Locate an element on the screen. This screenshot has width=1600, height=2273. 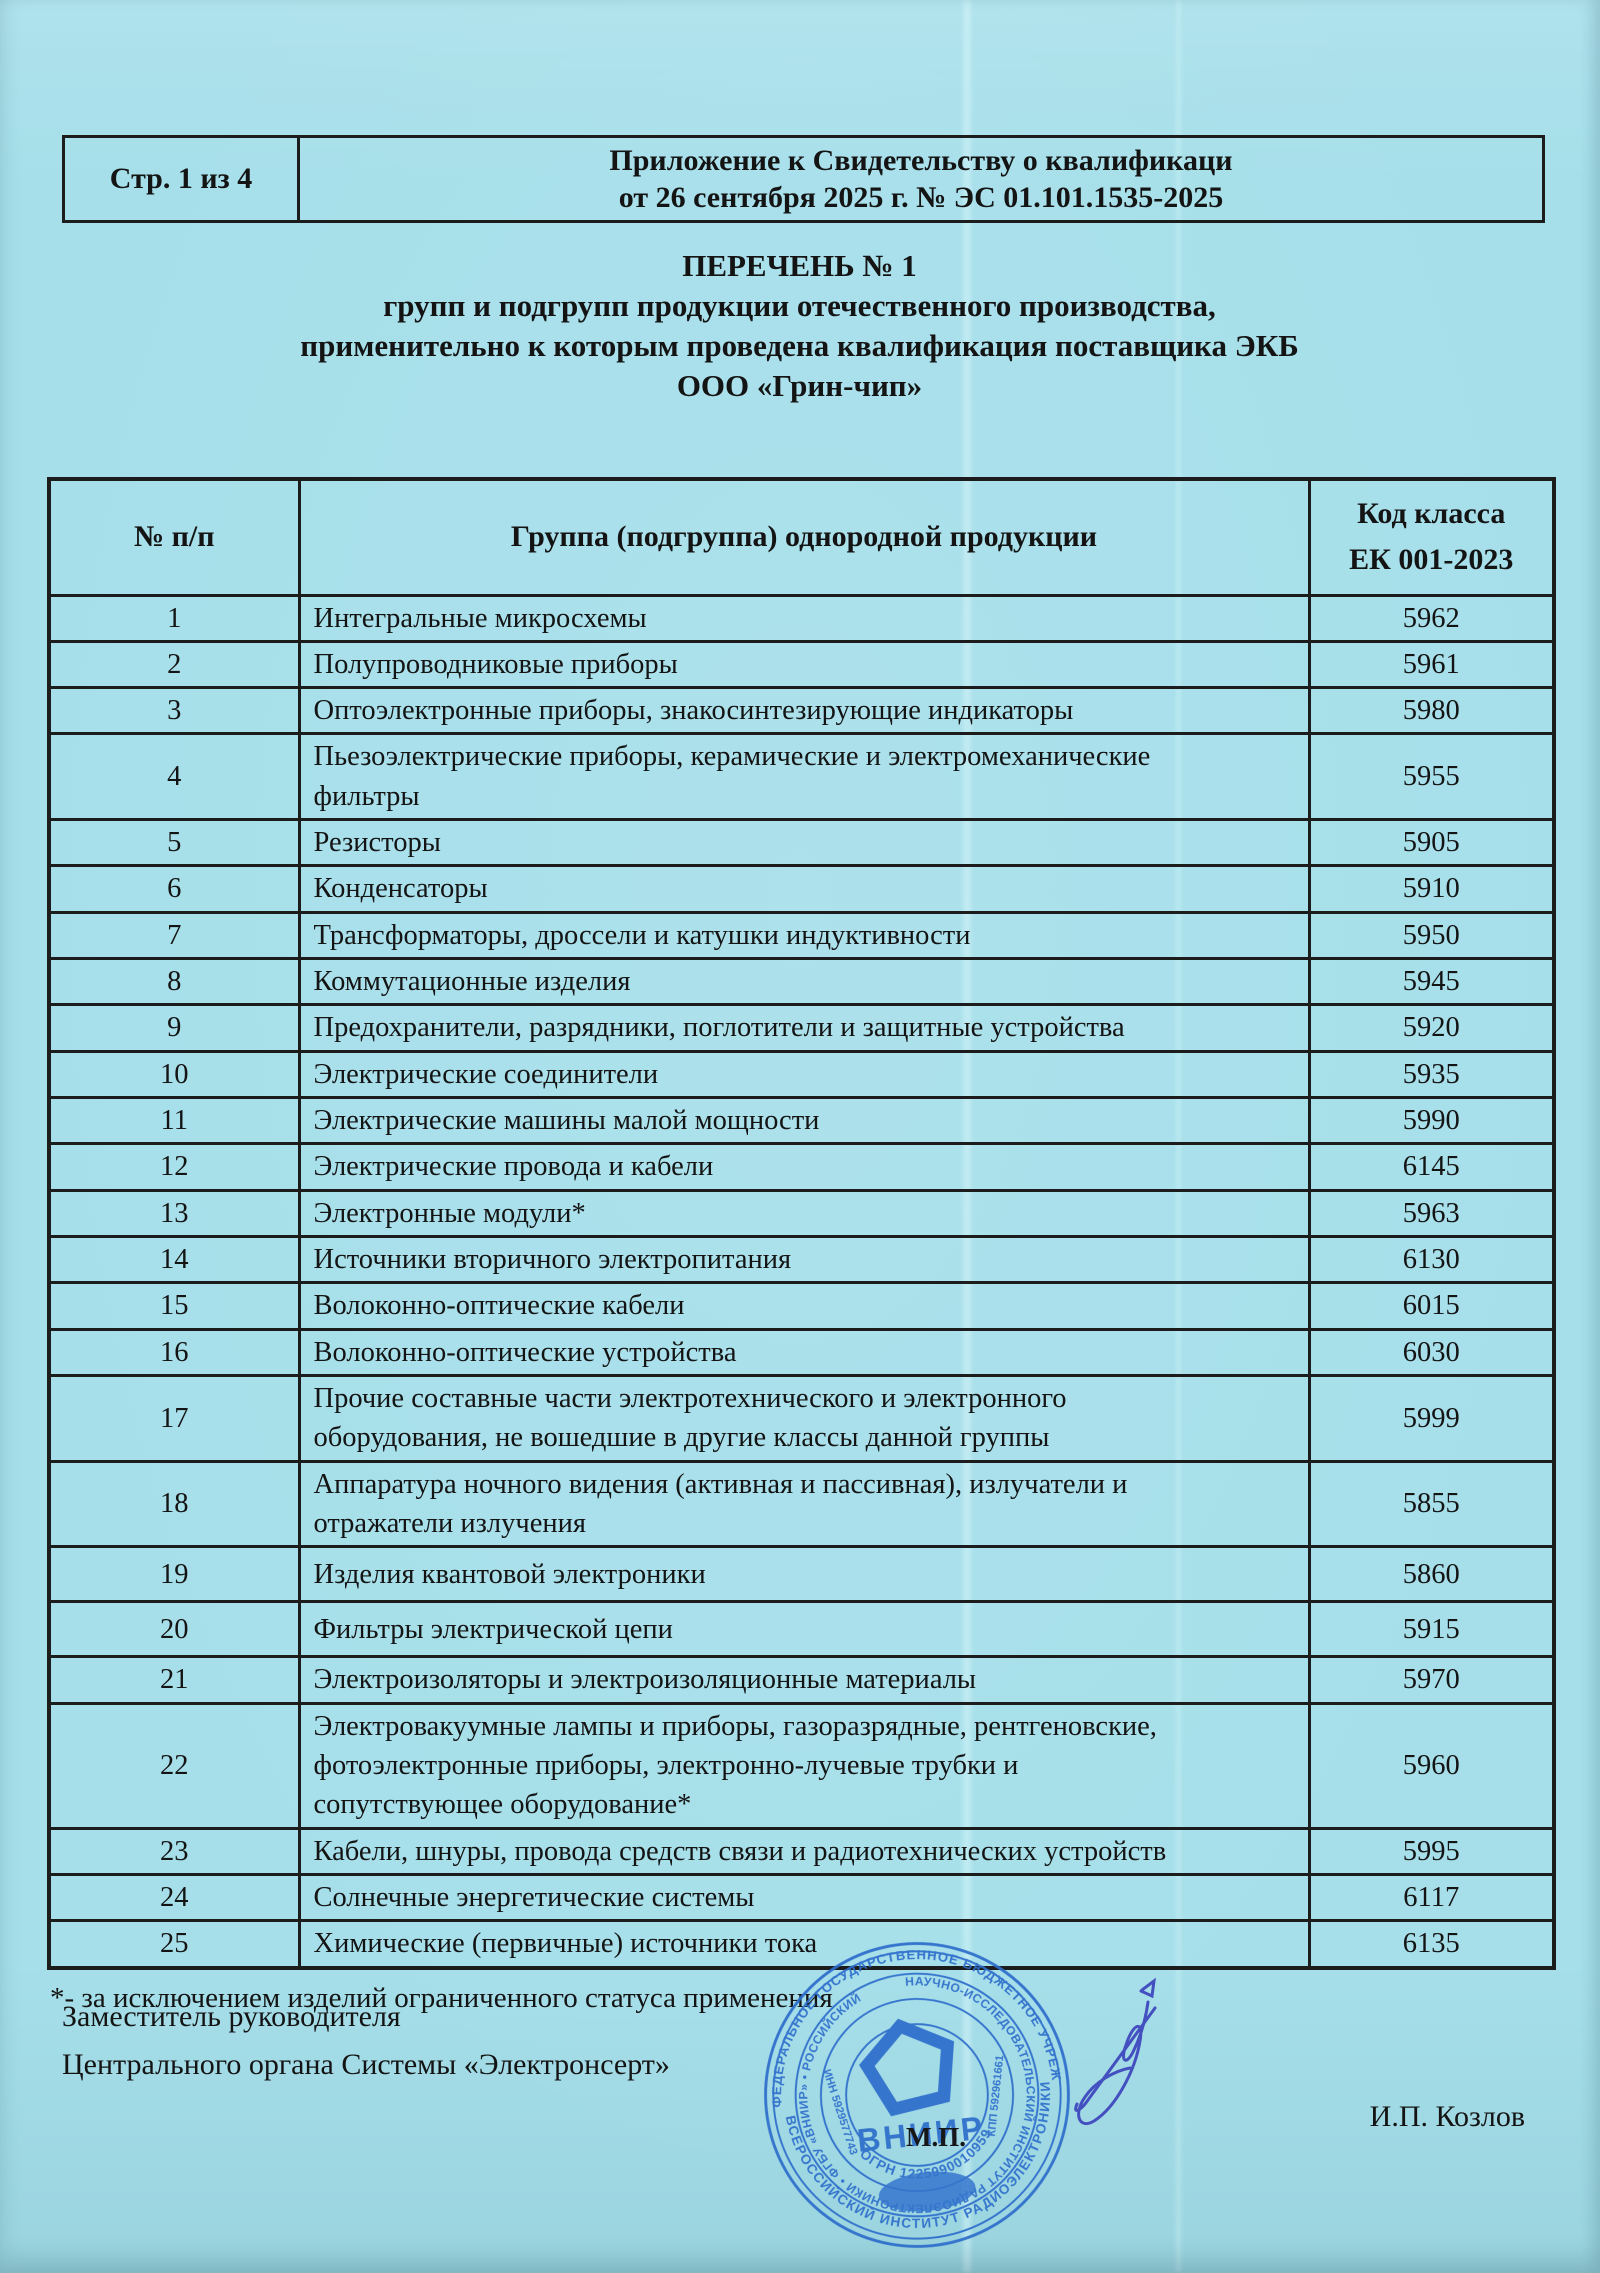
list-title: ПЕРЕЧЕНЬ № 1 is located at coordinates (799, 265).